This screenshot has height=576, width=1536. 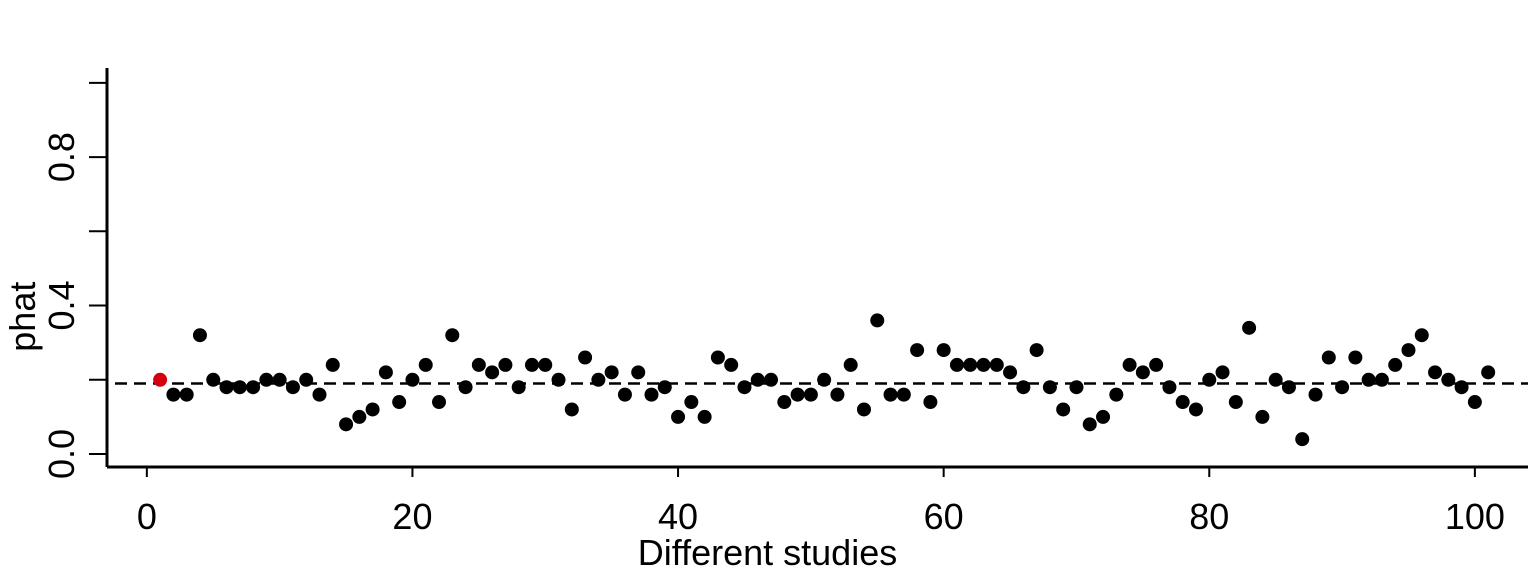 I want to click on x-tick-label: 60, so click(x=944, y=516).